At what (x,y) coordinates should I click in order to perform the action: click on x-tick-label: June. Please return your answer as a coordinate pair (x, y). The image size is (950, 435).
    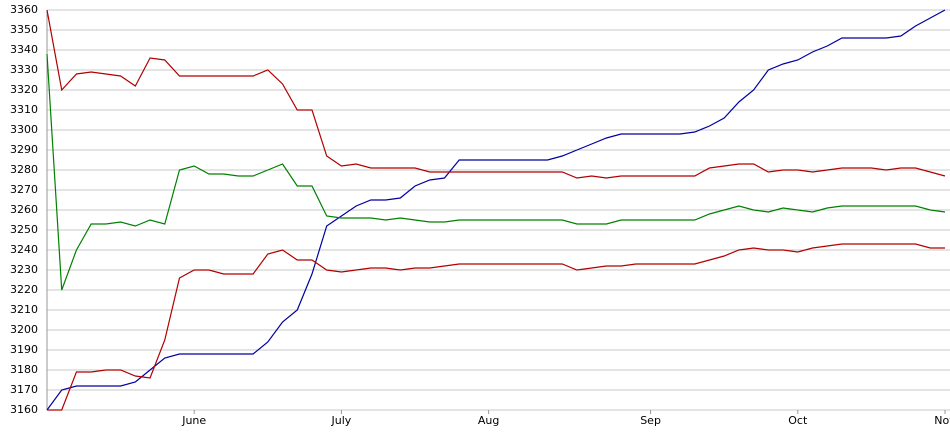
    Looking at the image, I should click on (193, 420).